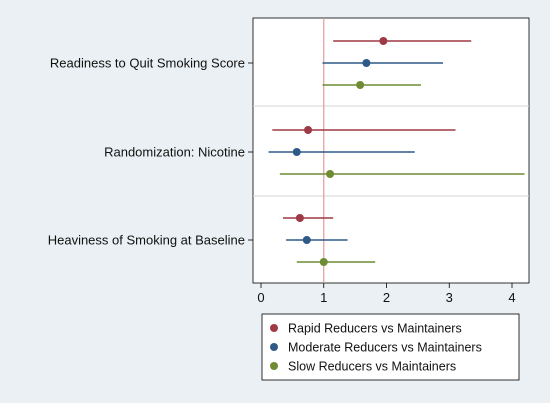 The width and height of the screenshot is (550, 403). What do you see at coordinates (260, 297) in the screenshot?
I see `x-tick-label: 0` at bounding box center [260, 297].